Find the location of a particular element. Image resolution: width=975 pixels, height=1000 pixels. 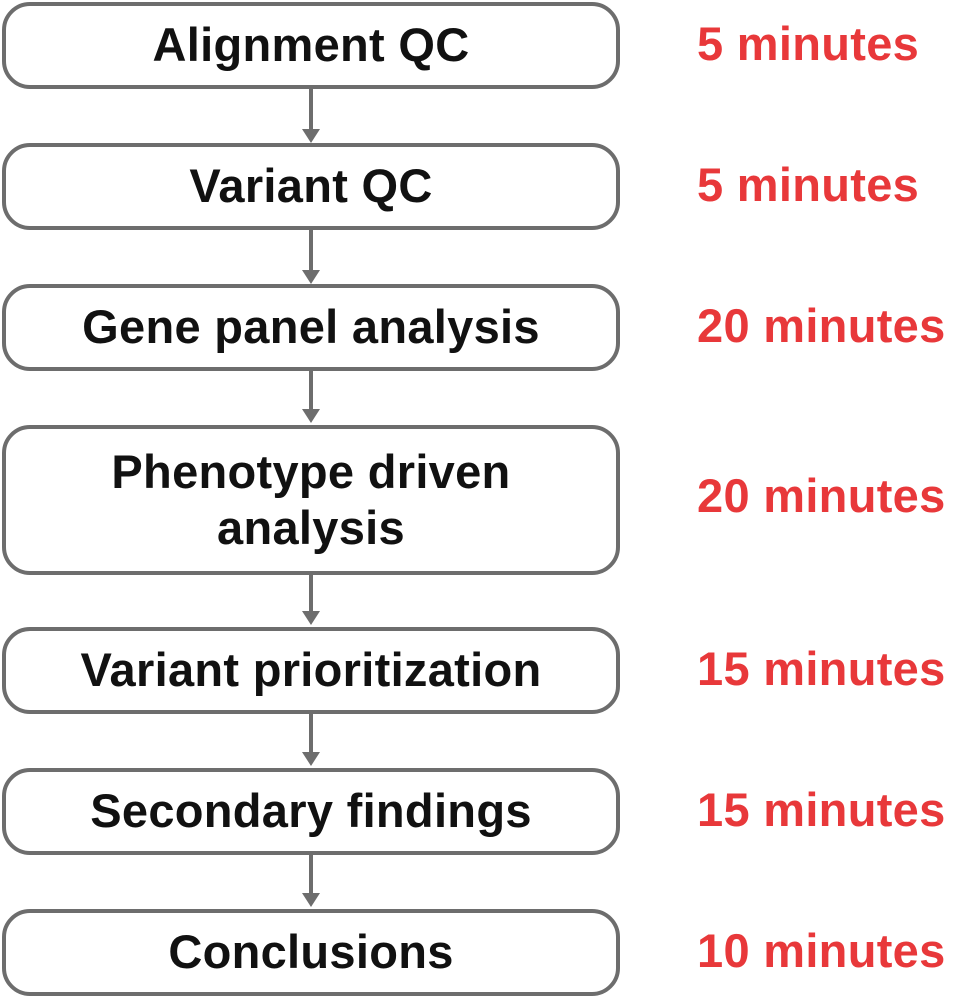

step-box-phenotype-driven-analysis: Phenotype driven analysis is located at coordinates (311, 500).